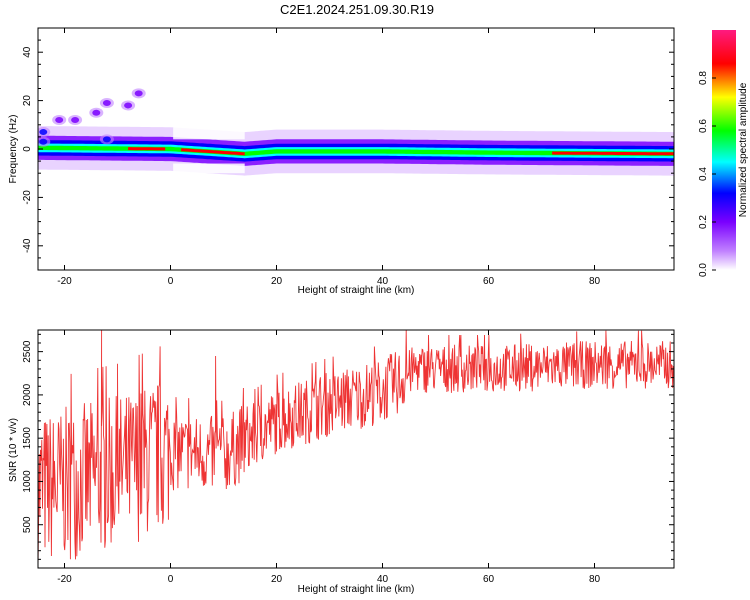 This screenshot has height=600, width=750. What do you see at coordinates (703, 78) in the screenshot?
I see `colorbar-tick-label: 0.8` at bounding box center [703, 78].